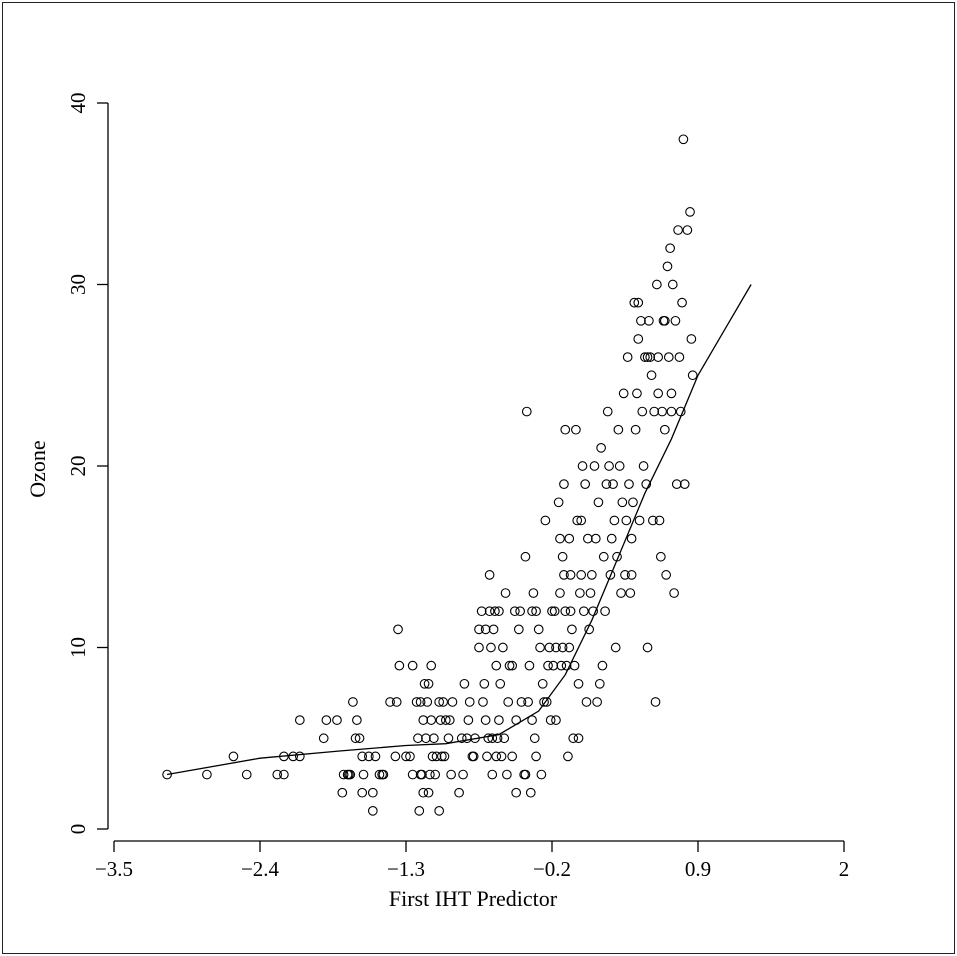 This screenshot has width=957, height=956. Describe the element at coordinates (552, 869) in the screenshot. I see `x-tick-label: −0.2` at that location.